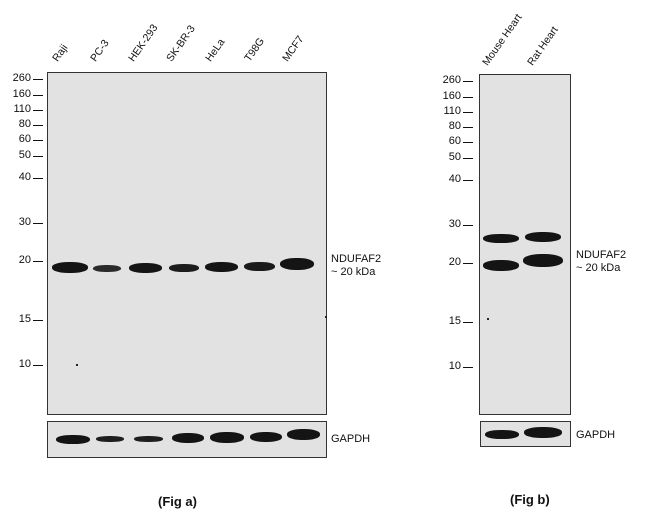  Describe the element at coordinates (100, 50) in the screenshot. I see `lane-label: PC-3` at that location.